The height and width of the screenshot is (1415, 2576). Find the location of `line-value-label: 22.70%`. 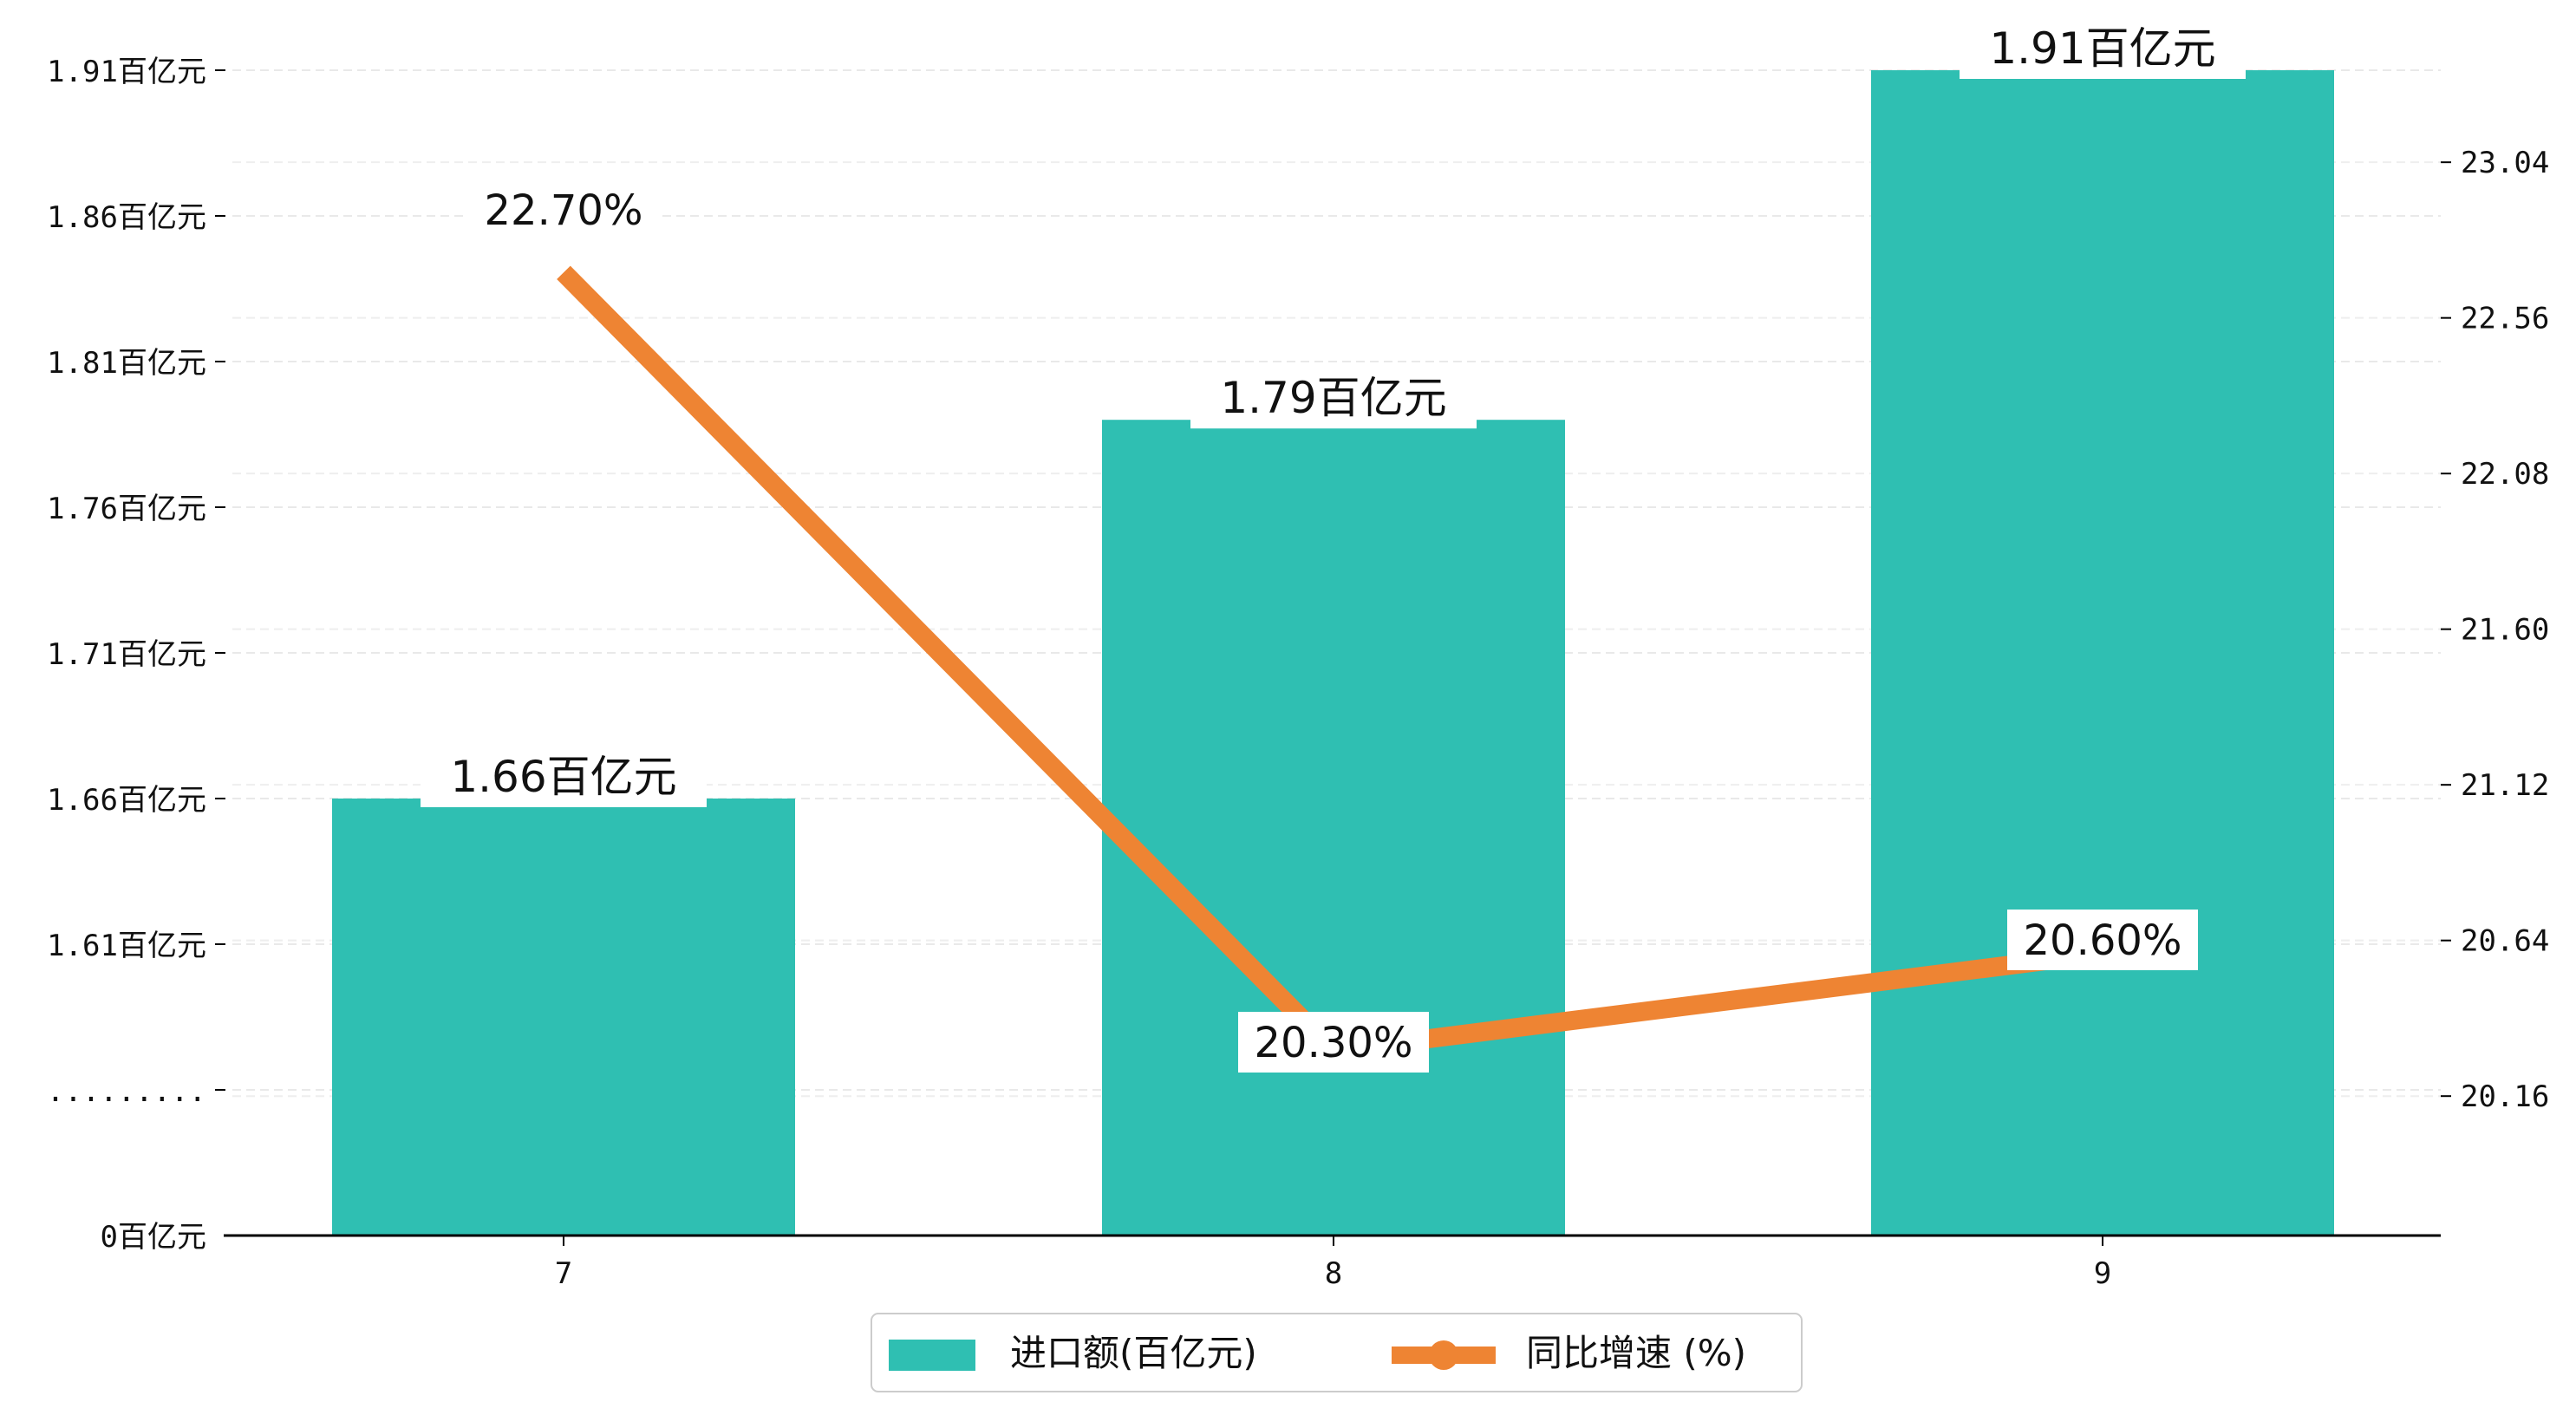

line-value-label: 22.70% is located at coordinates (563, 210).